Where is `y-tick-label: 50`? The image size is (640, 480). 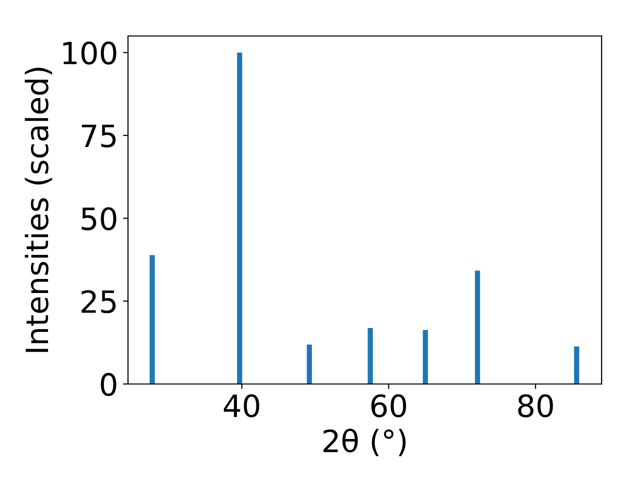
y-tick-label: 50 is located at coordinates (99, 218).